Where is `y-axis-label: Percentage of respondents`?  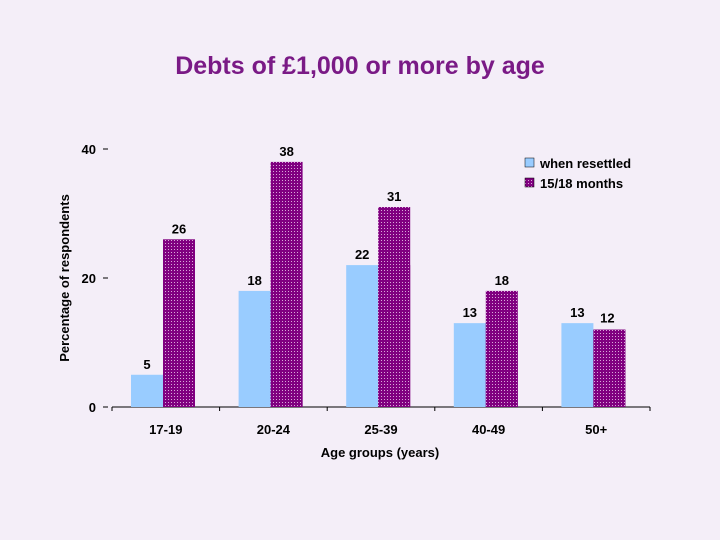
y-axis-label: Percentage of respondents is located at coordinates (64, 278).